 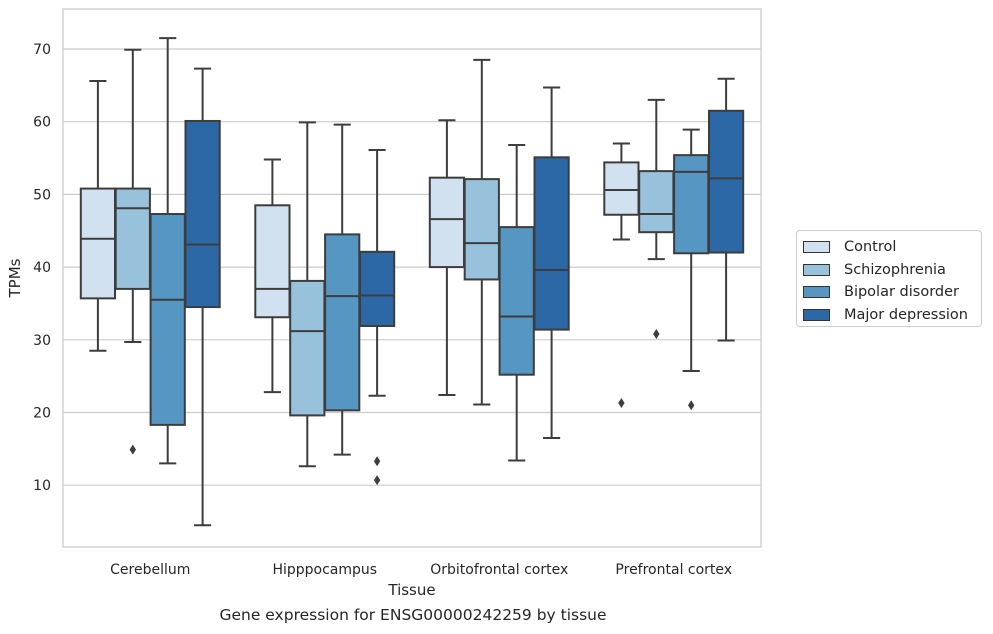 I want to click on legend-label: Schizophrenia, so click(x=895, y=269).